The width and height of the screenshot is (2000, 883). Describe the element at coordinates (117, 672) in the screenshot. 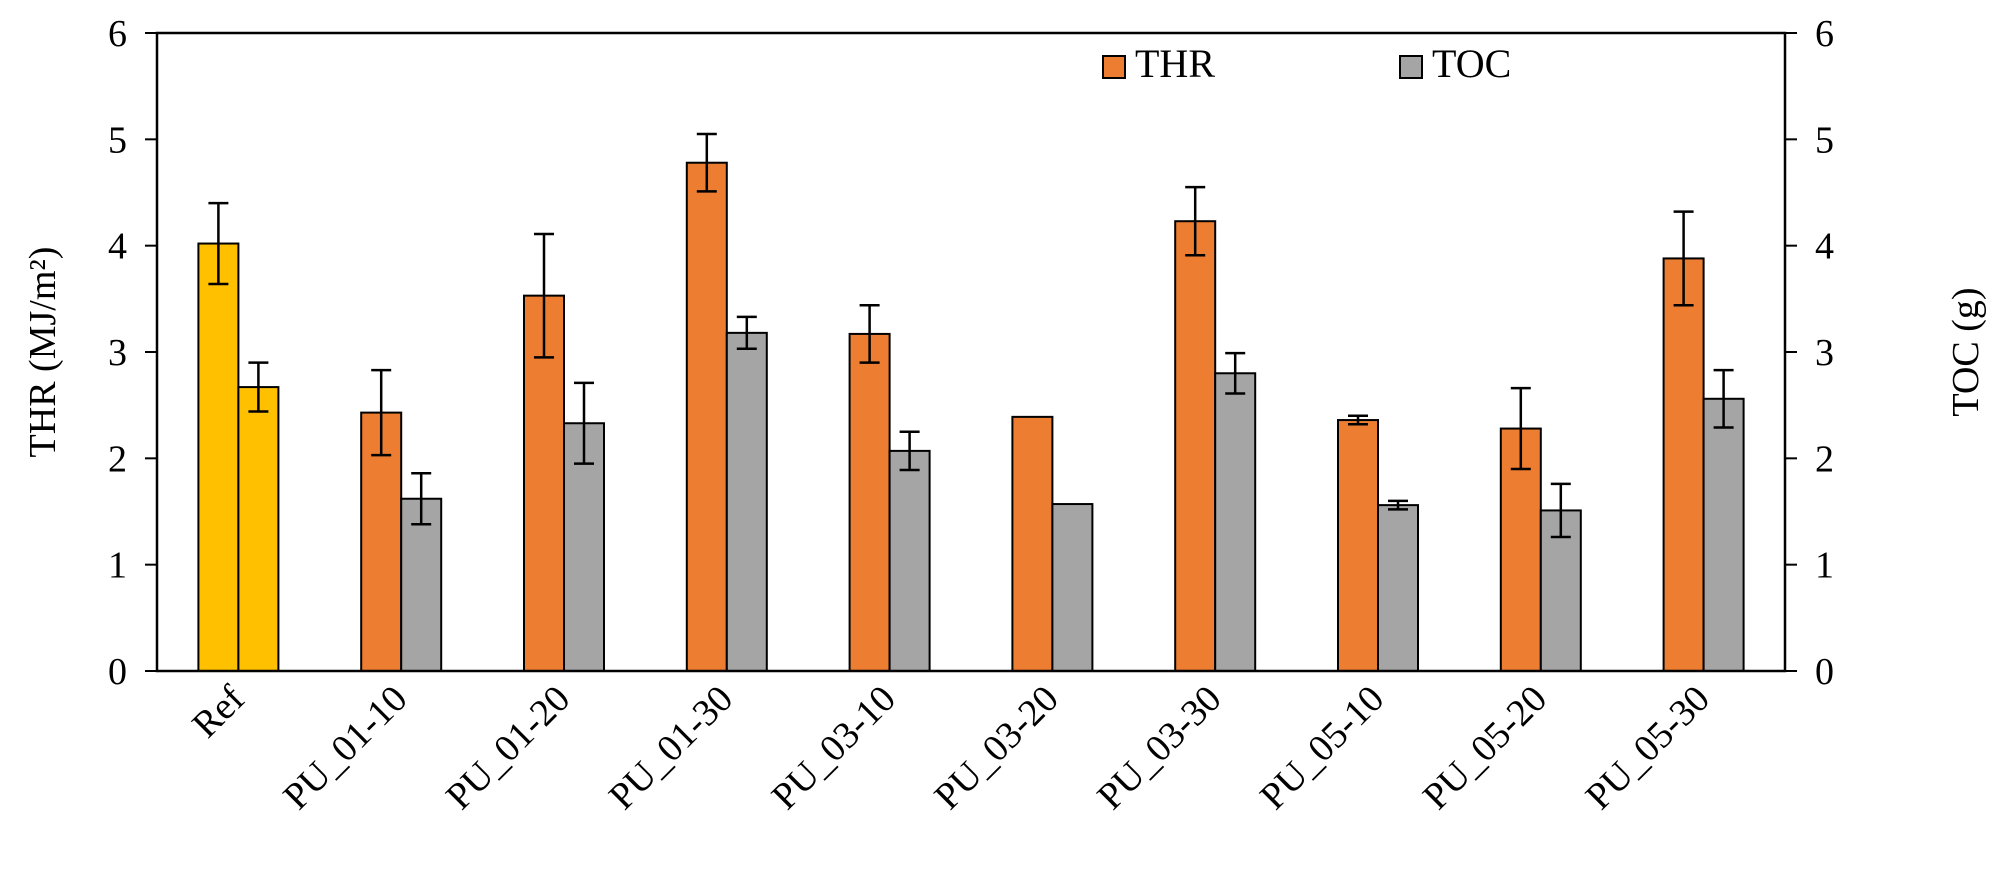

I see `y-left-tick-label: 0` at that location.